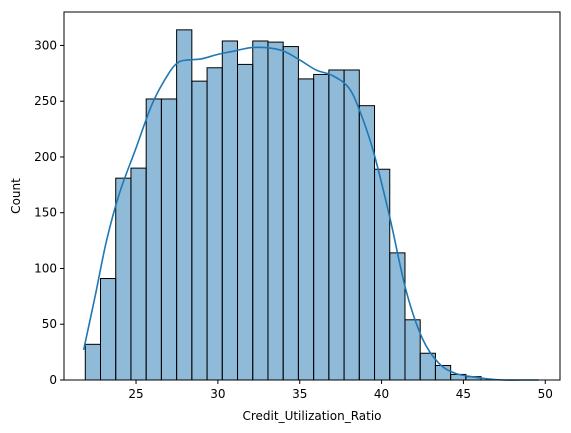 This screenshot has width=571, height=433. What do you see at coordinates (45, 101) in the screenshot?
I see `y-tick-label: 250` at bounding box center [45, 101].